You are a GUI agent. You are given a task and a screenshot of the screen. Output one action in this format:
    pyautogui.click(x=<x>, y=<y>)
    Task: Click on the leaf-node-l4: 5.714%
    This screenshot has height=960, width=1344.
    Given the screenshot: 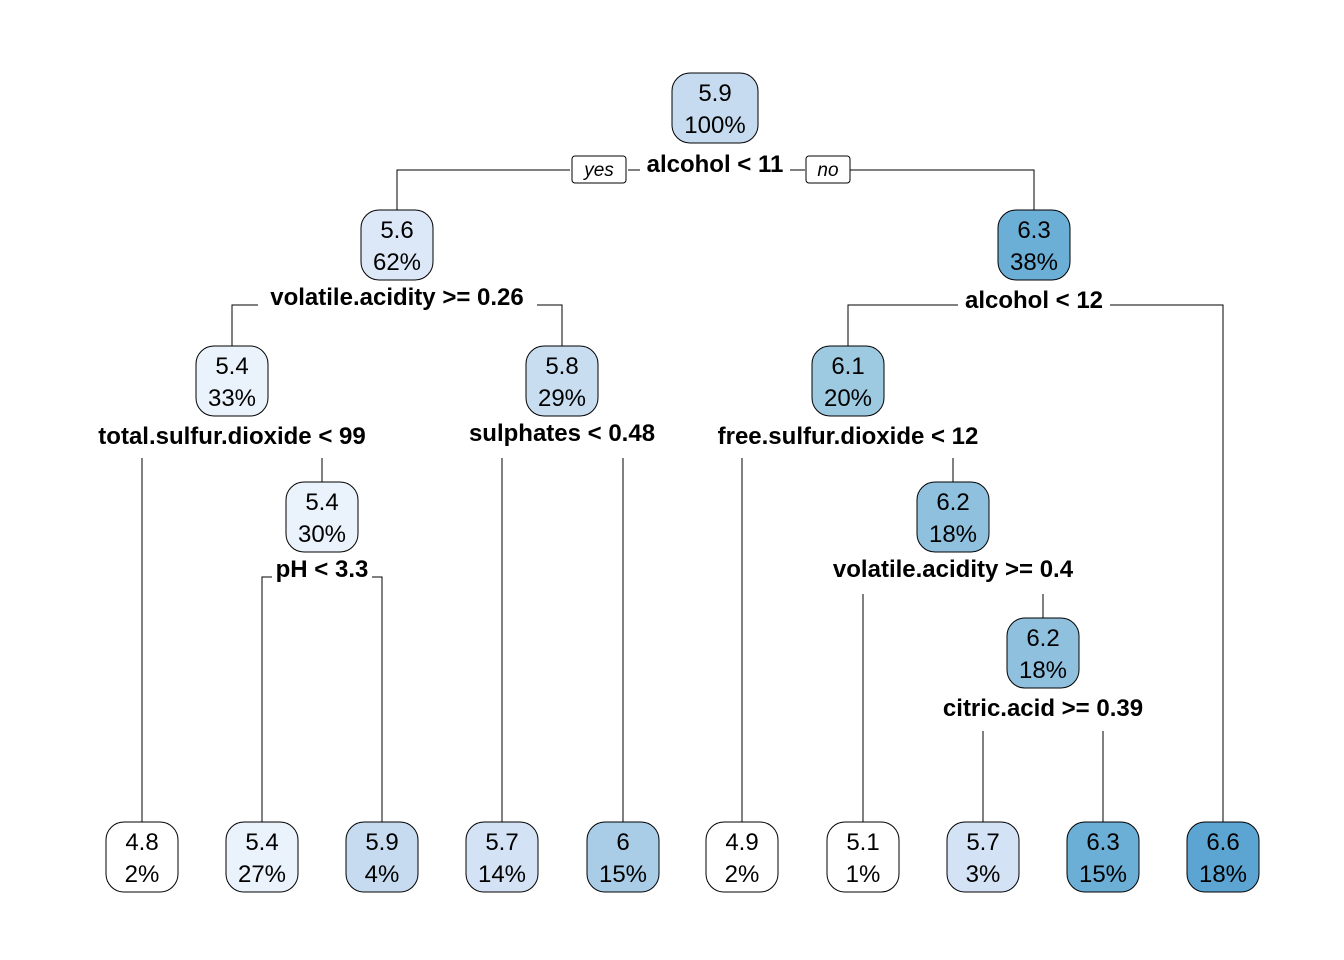 What is the action you would take?
    pyautogui.click(x=502, y=857)
    